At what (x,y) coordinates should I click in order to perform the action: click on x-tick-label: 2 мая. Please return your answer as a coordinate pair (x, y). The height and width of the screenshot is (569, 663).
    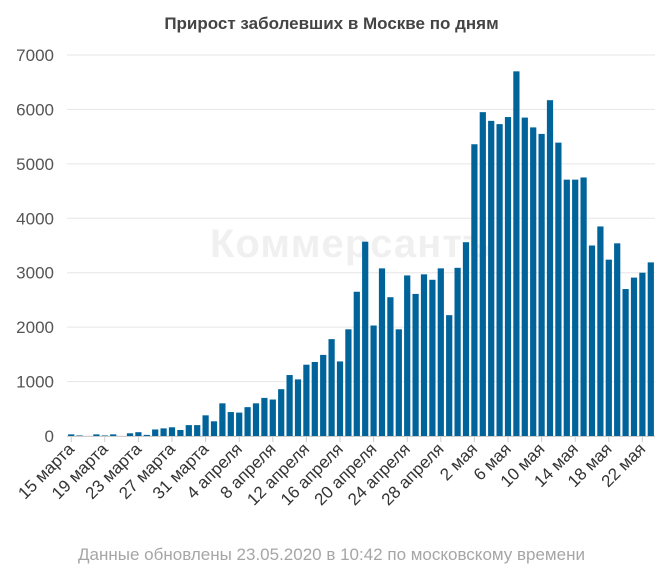
    Looking at the image, I should click on (458, 461).